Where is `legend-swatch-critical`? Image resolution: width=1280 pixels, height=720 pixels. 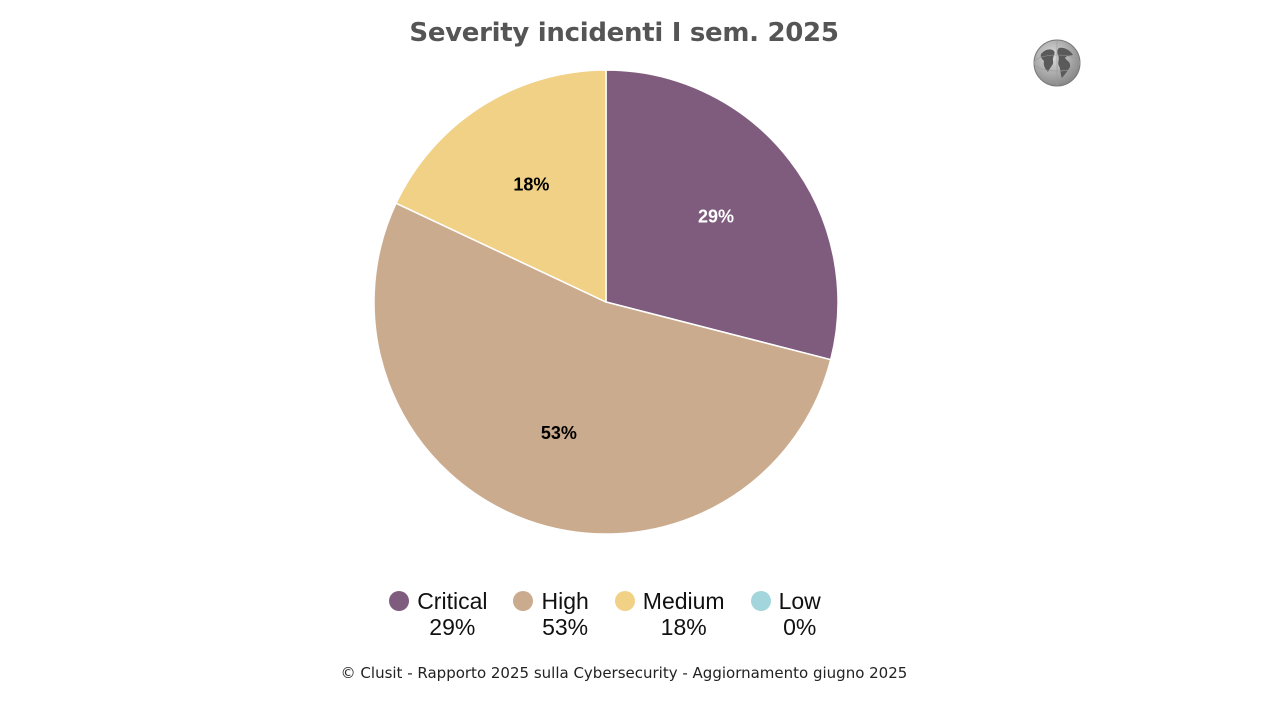
legend-swatch-critical is located at coordinates (399, 601).